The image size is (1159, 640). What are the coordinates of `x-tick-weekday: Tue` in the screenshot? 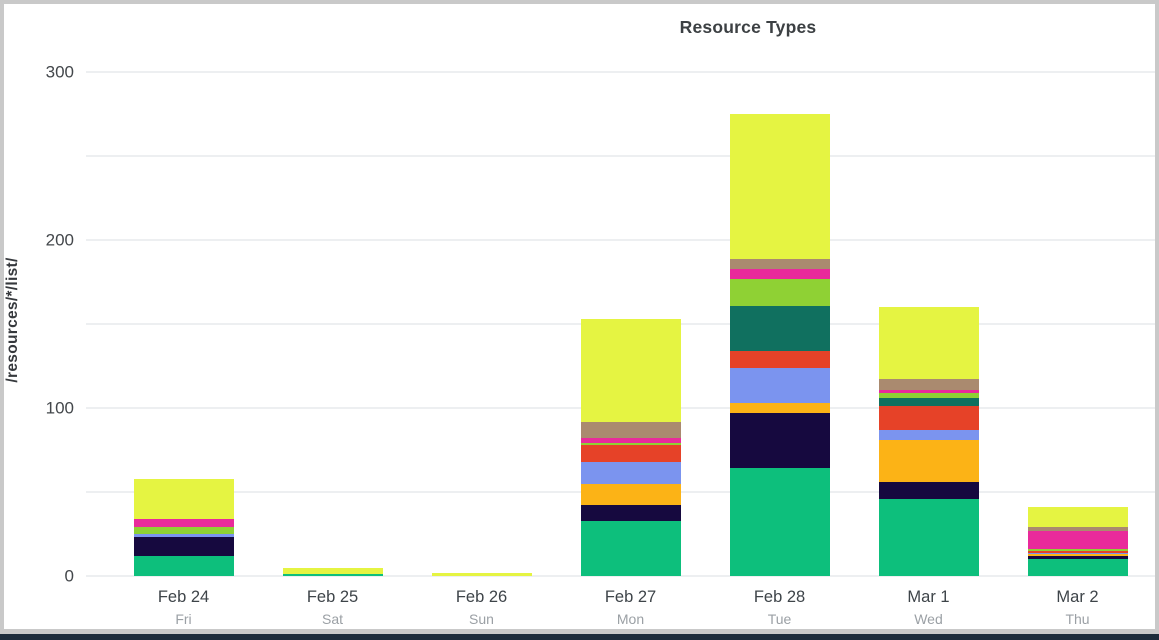 It's located at (779, 618).